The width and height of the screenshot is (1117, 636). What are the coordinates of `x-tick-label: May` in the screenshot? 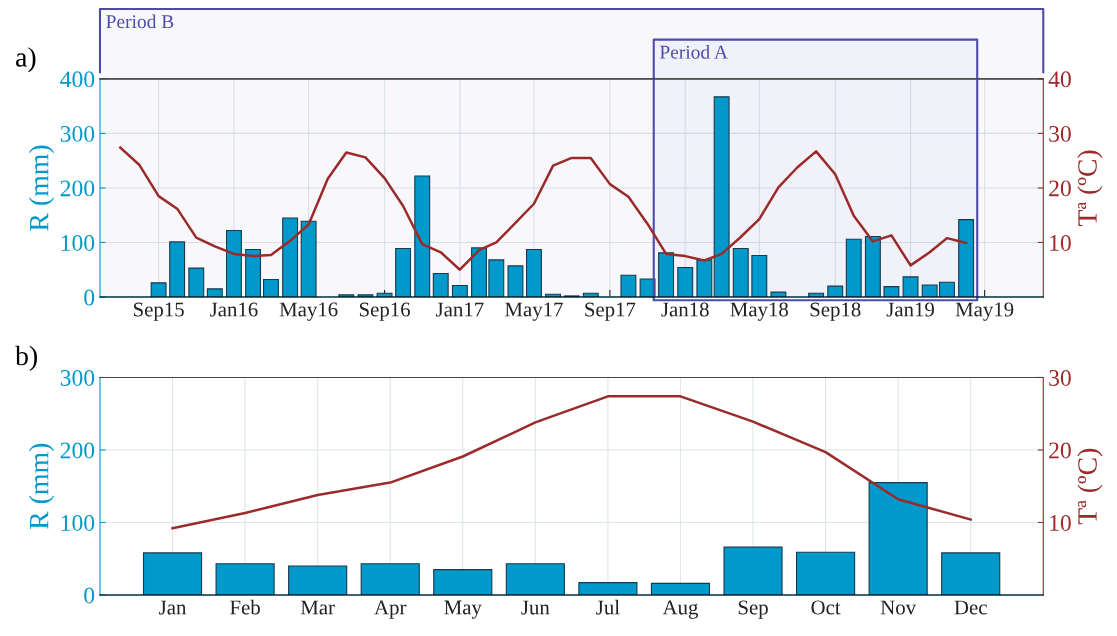 It's located at (463, 609).